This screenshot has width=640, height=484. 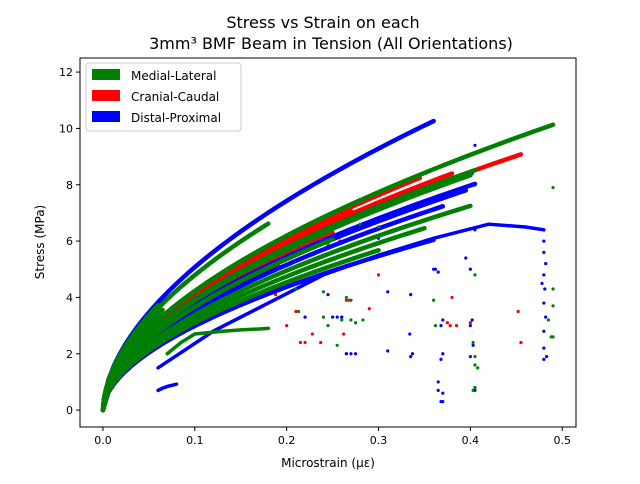 I want to click on legend-box, so click(x=163, y=97).